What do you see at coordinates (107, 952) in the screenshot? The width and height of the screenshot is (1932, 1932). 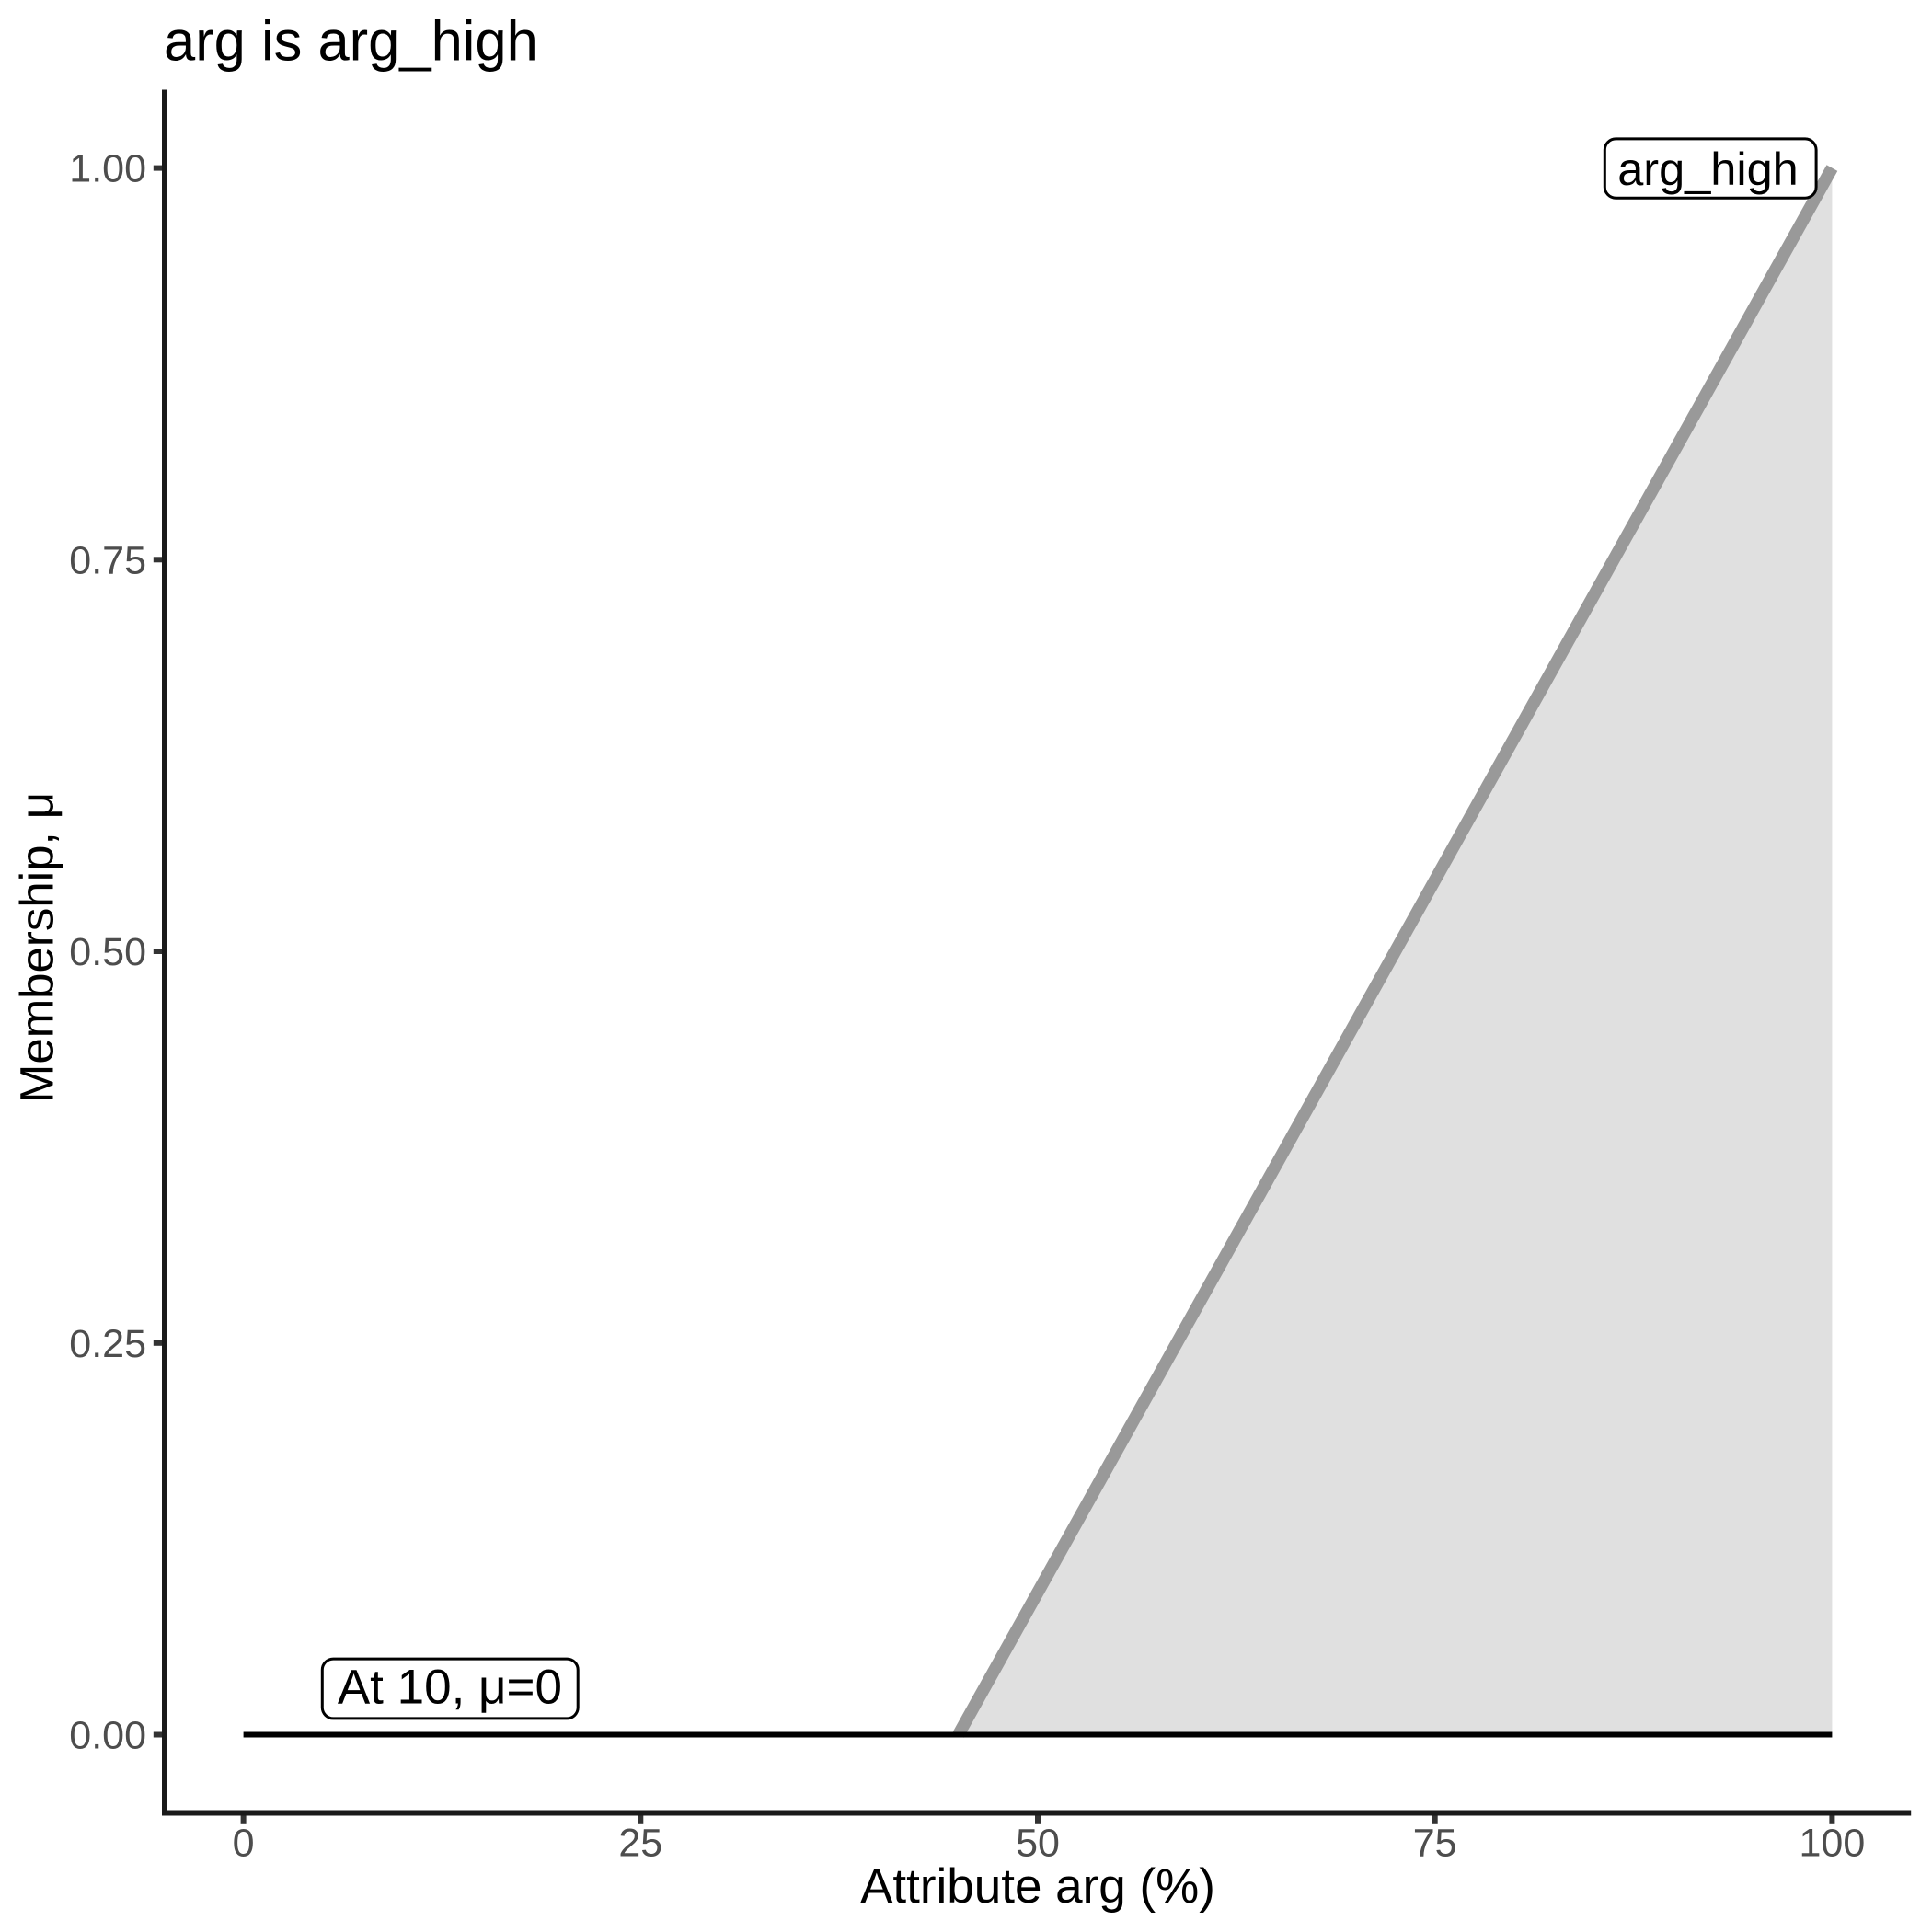 I see `svg-text: 0.50` at bounding box center [107, 952].